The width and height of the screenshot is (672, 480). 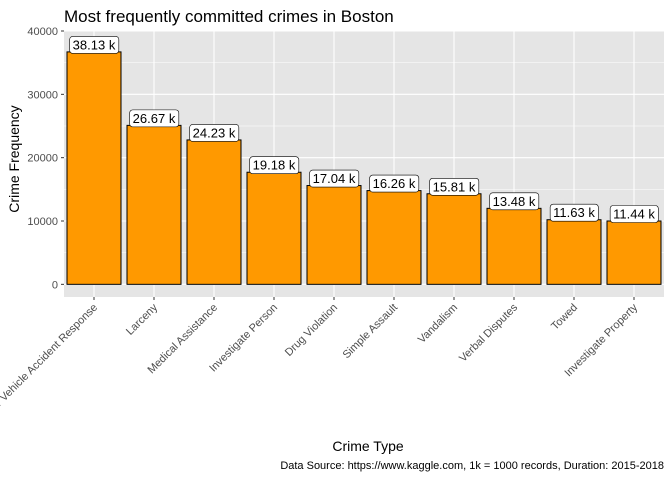 I want to click on data-label: 11.44 k, so click(x=634, y=214).